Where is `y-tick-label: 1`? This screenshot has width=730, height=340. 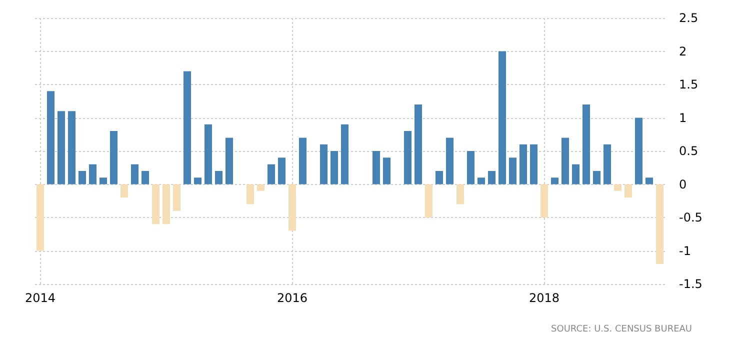 y-tick-label: 1 is located at coordinates (683, 117).